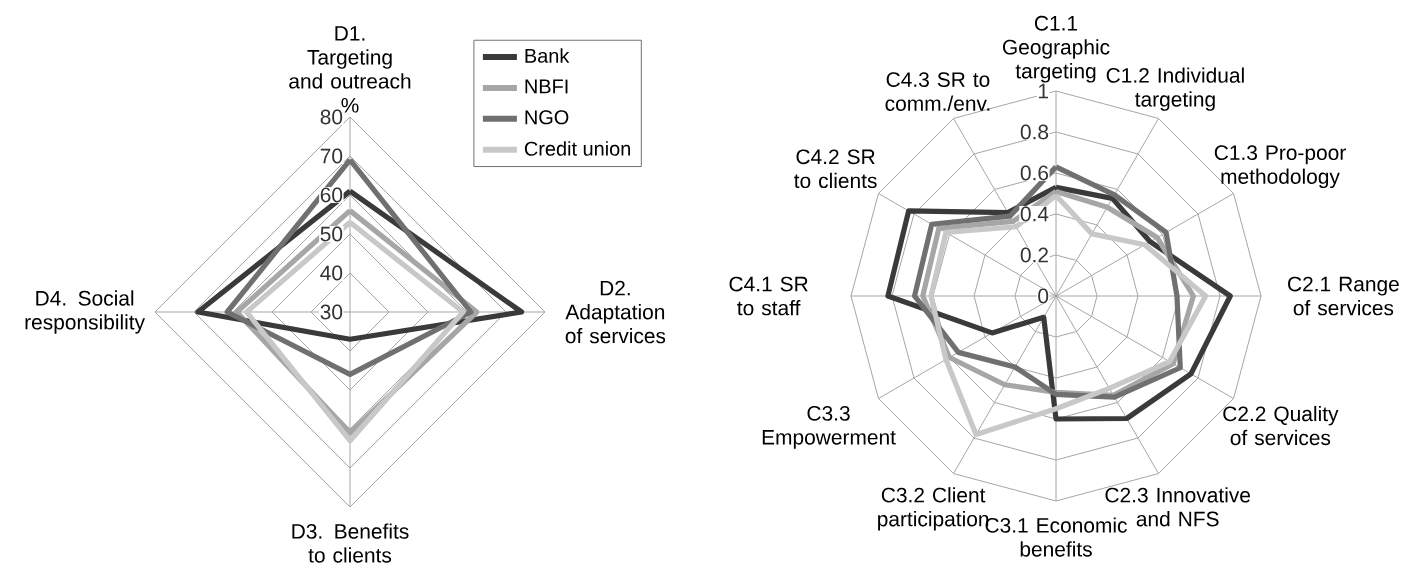 The image size is (1421, 569). I want to click on y-tick-label: 30, so click(331, 312).